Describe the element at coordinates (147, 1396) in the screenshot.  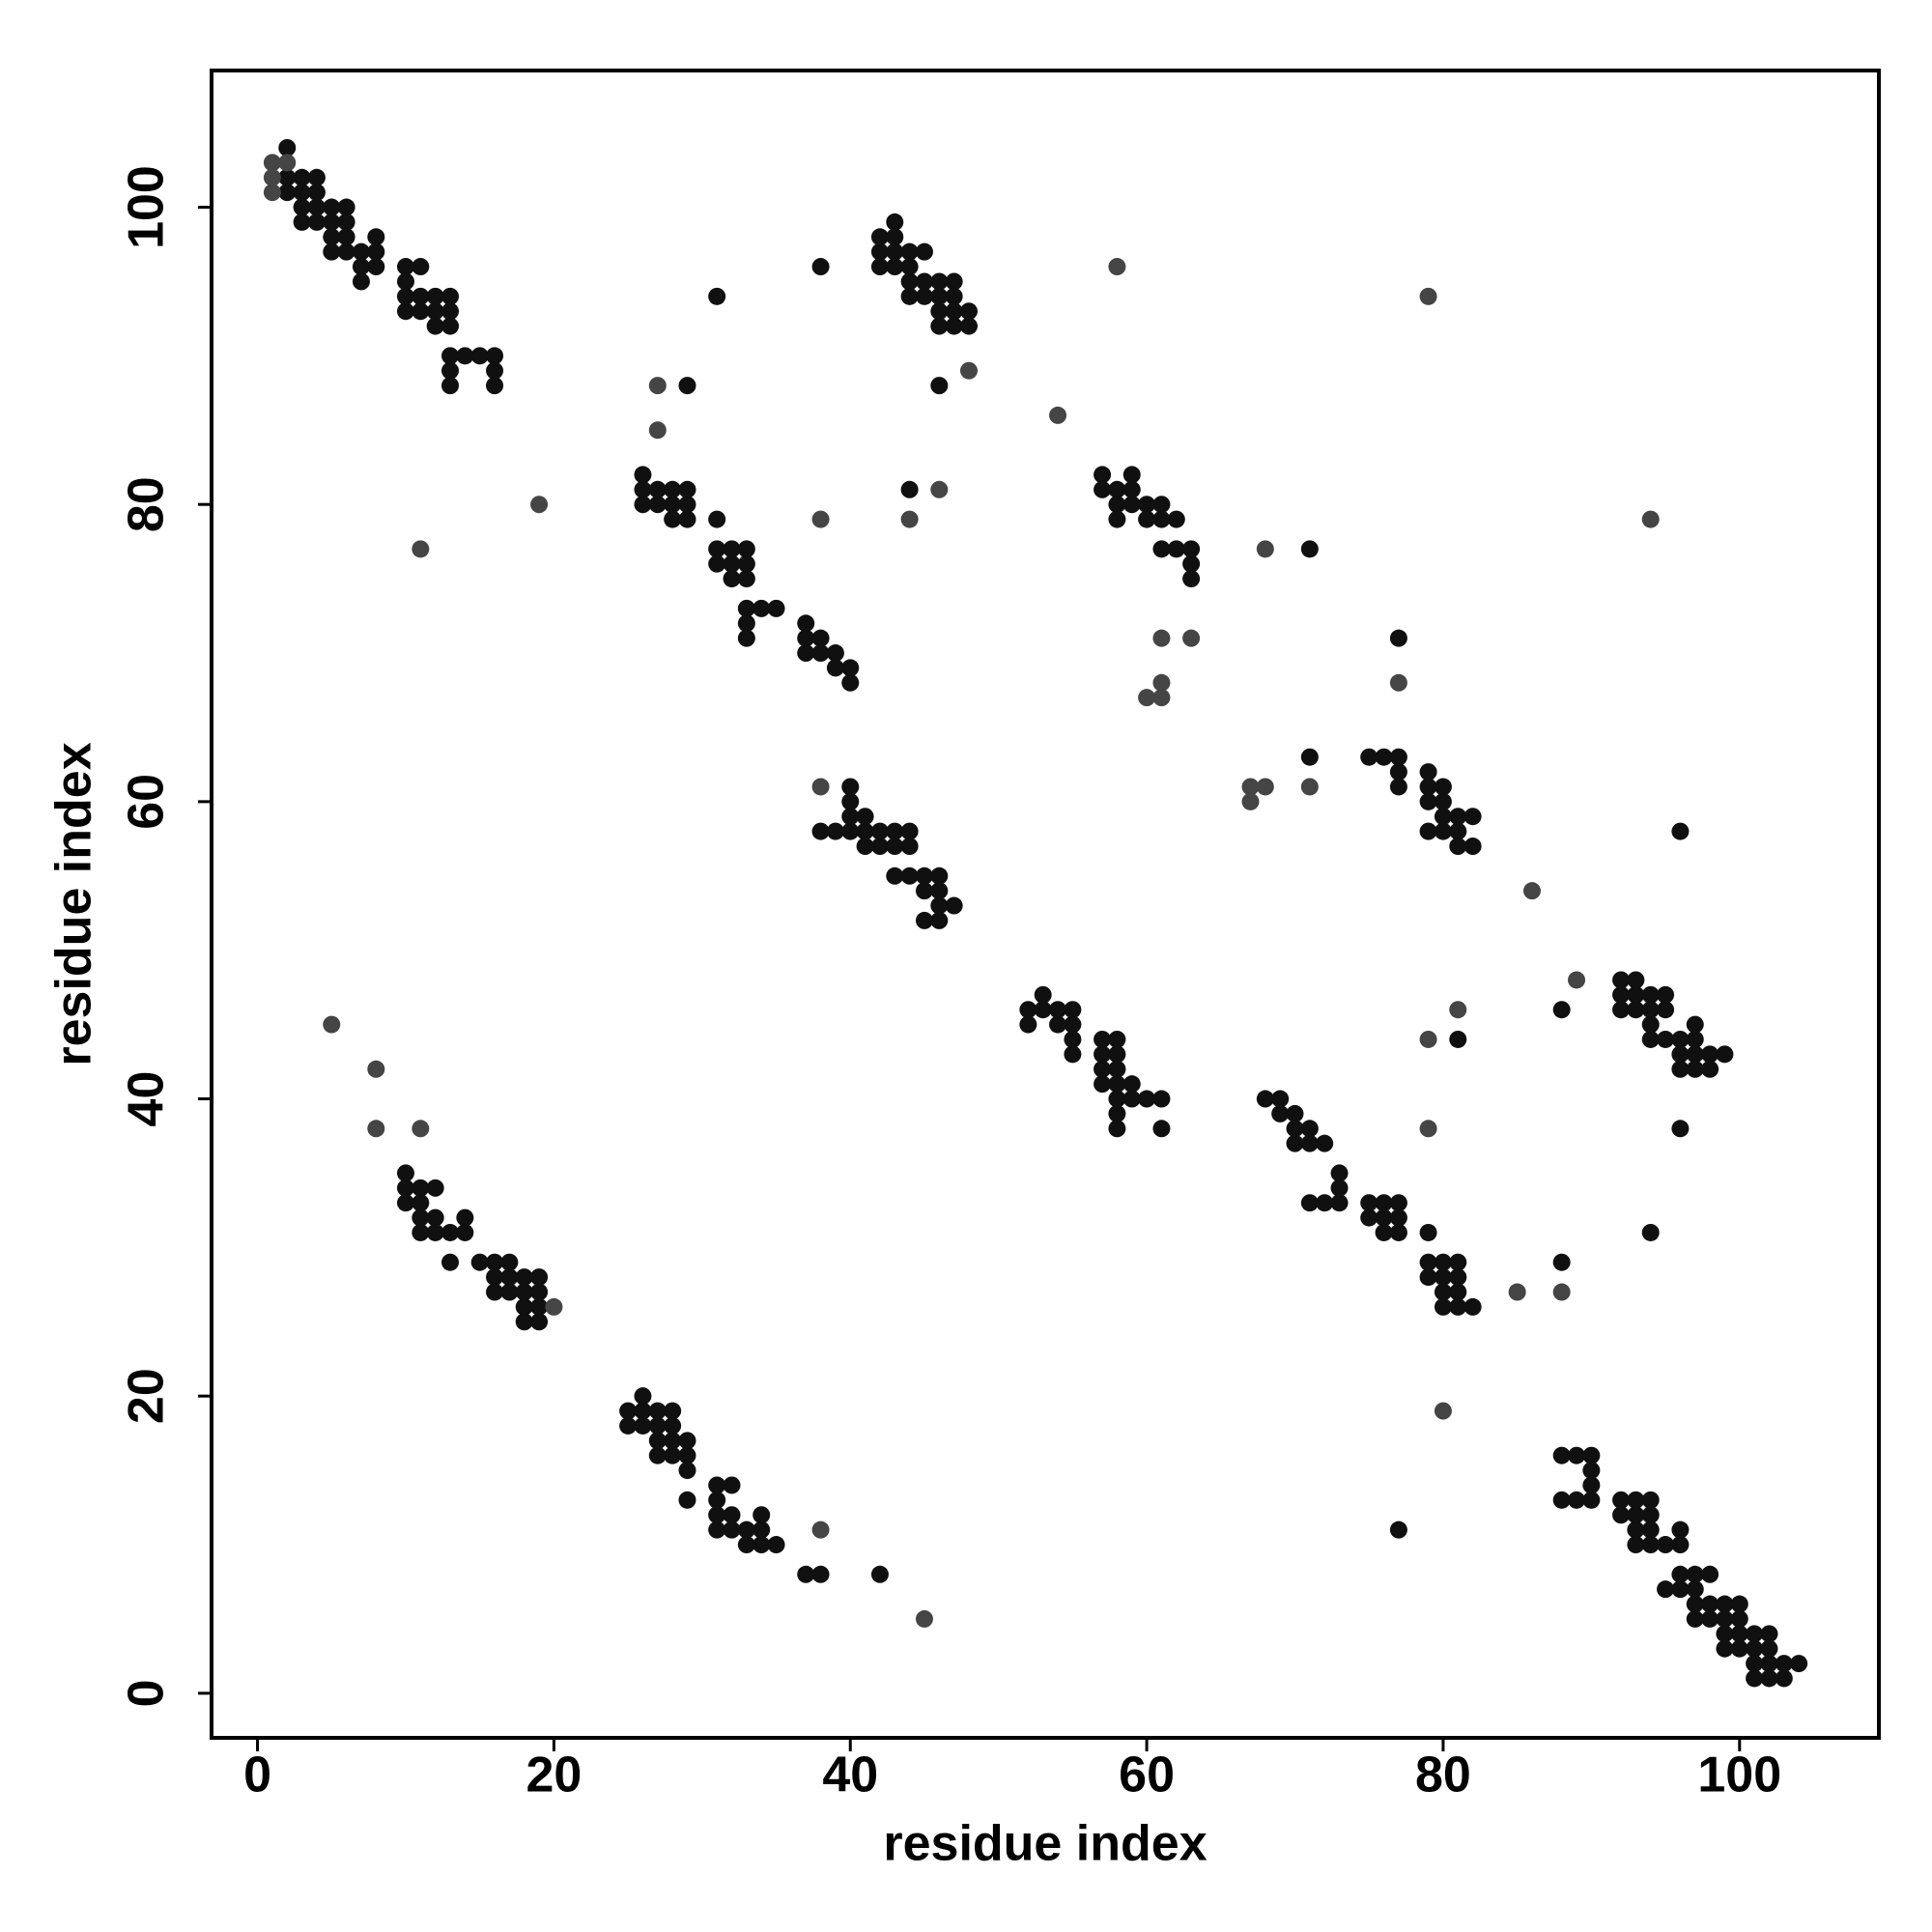
I see `y-tick-label: 20` at that location.